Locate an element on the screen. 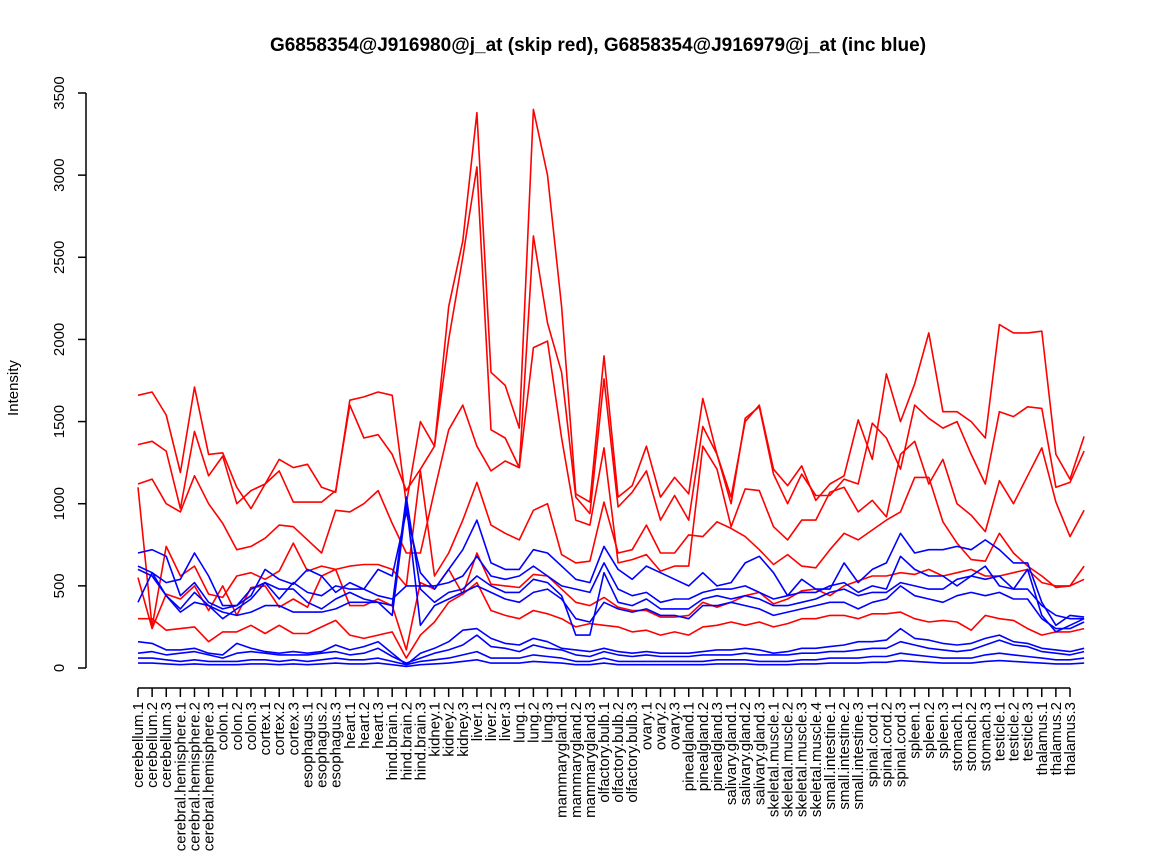  y-tick-label: 0 is located at coordinates (59, 668).